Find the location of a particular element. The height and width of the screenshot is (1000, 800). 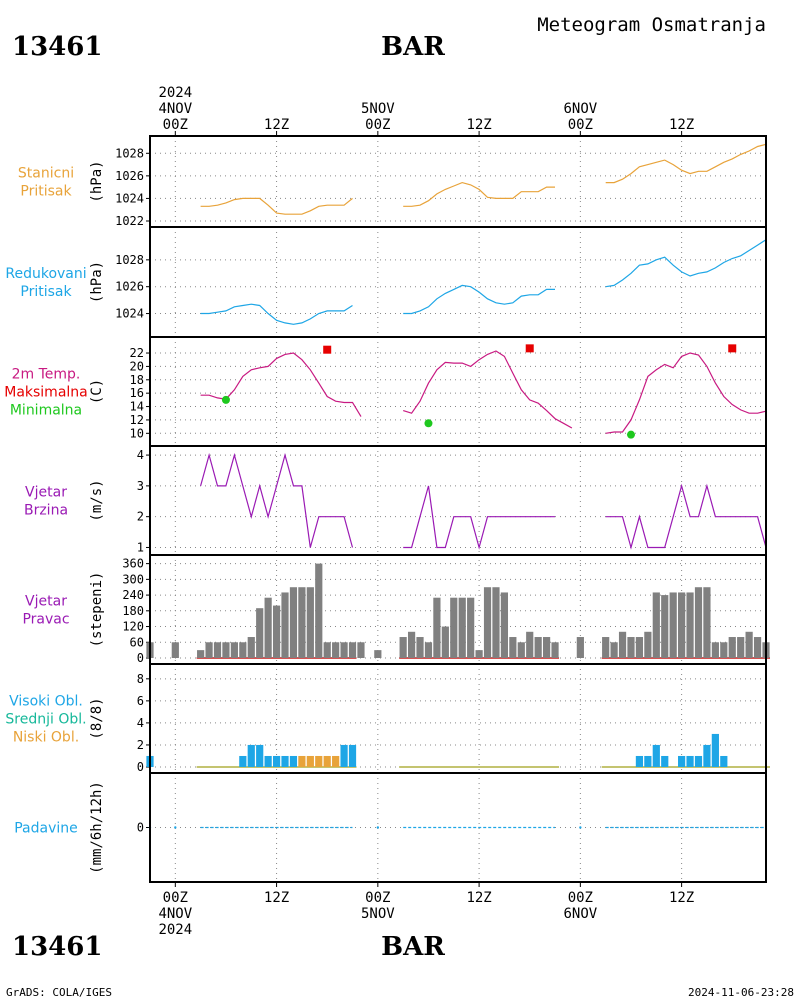

y-axis-label: (C) is located at coordinates (97, 391).